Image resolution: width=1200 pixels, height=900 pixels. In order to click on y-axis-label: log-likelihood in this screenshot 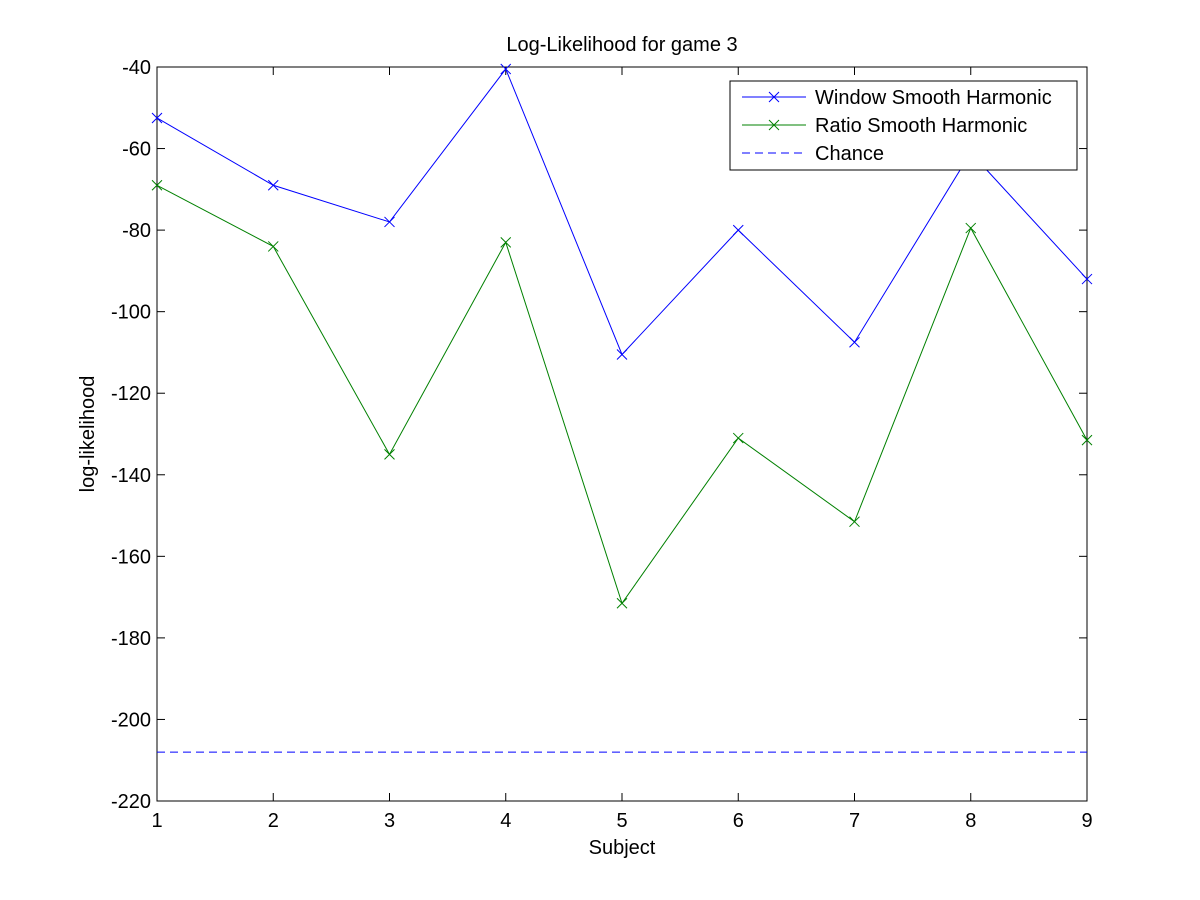, I will do `click(88, 434)`.